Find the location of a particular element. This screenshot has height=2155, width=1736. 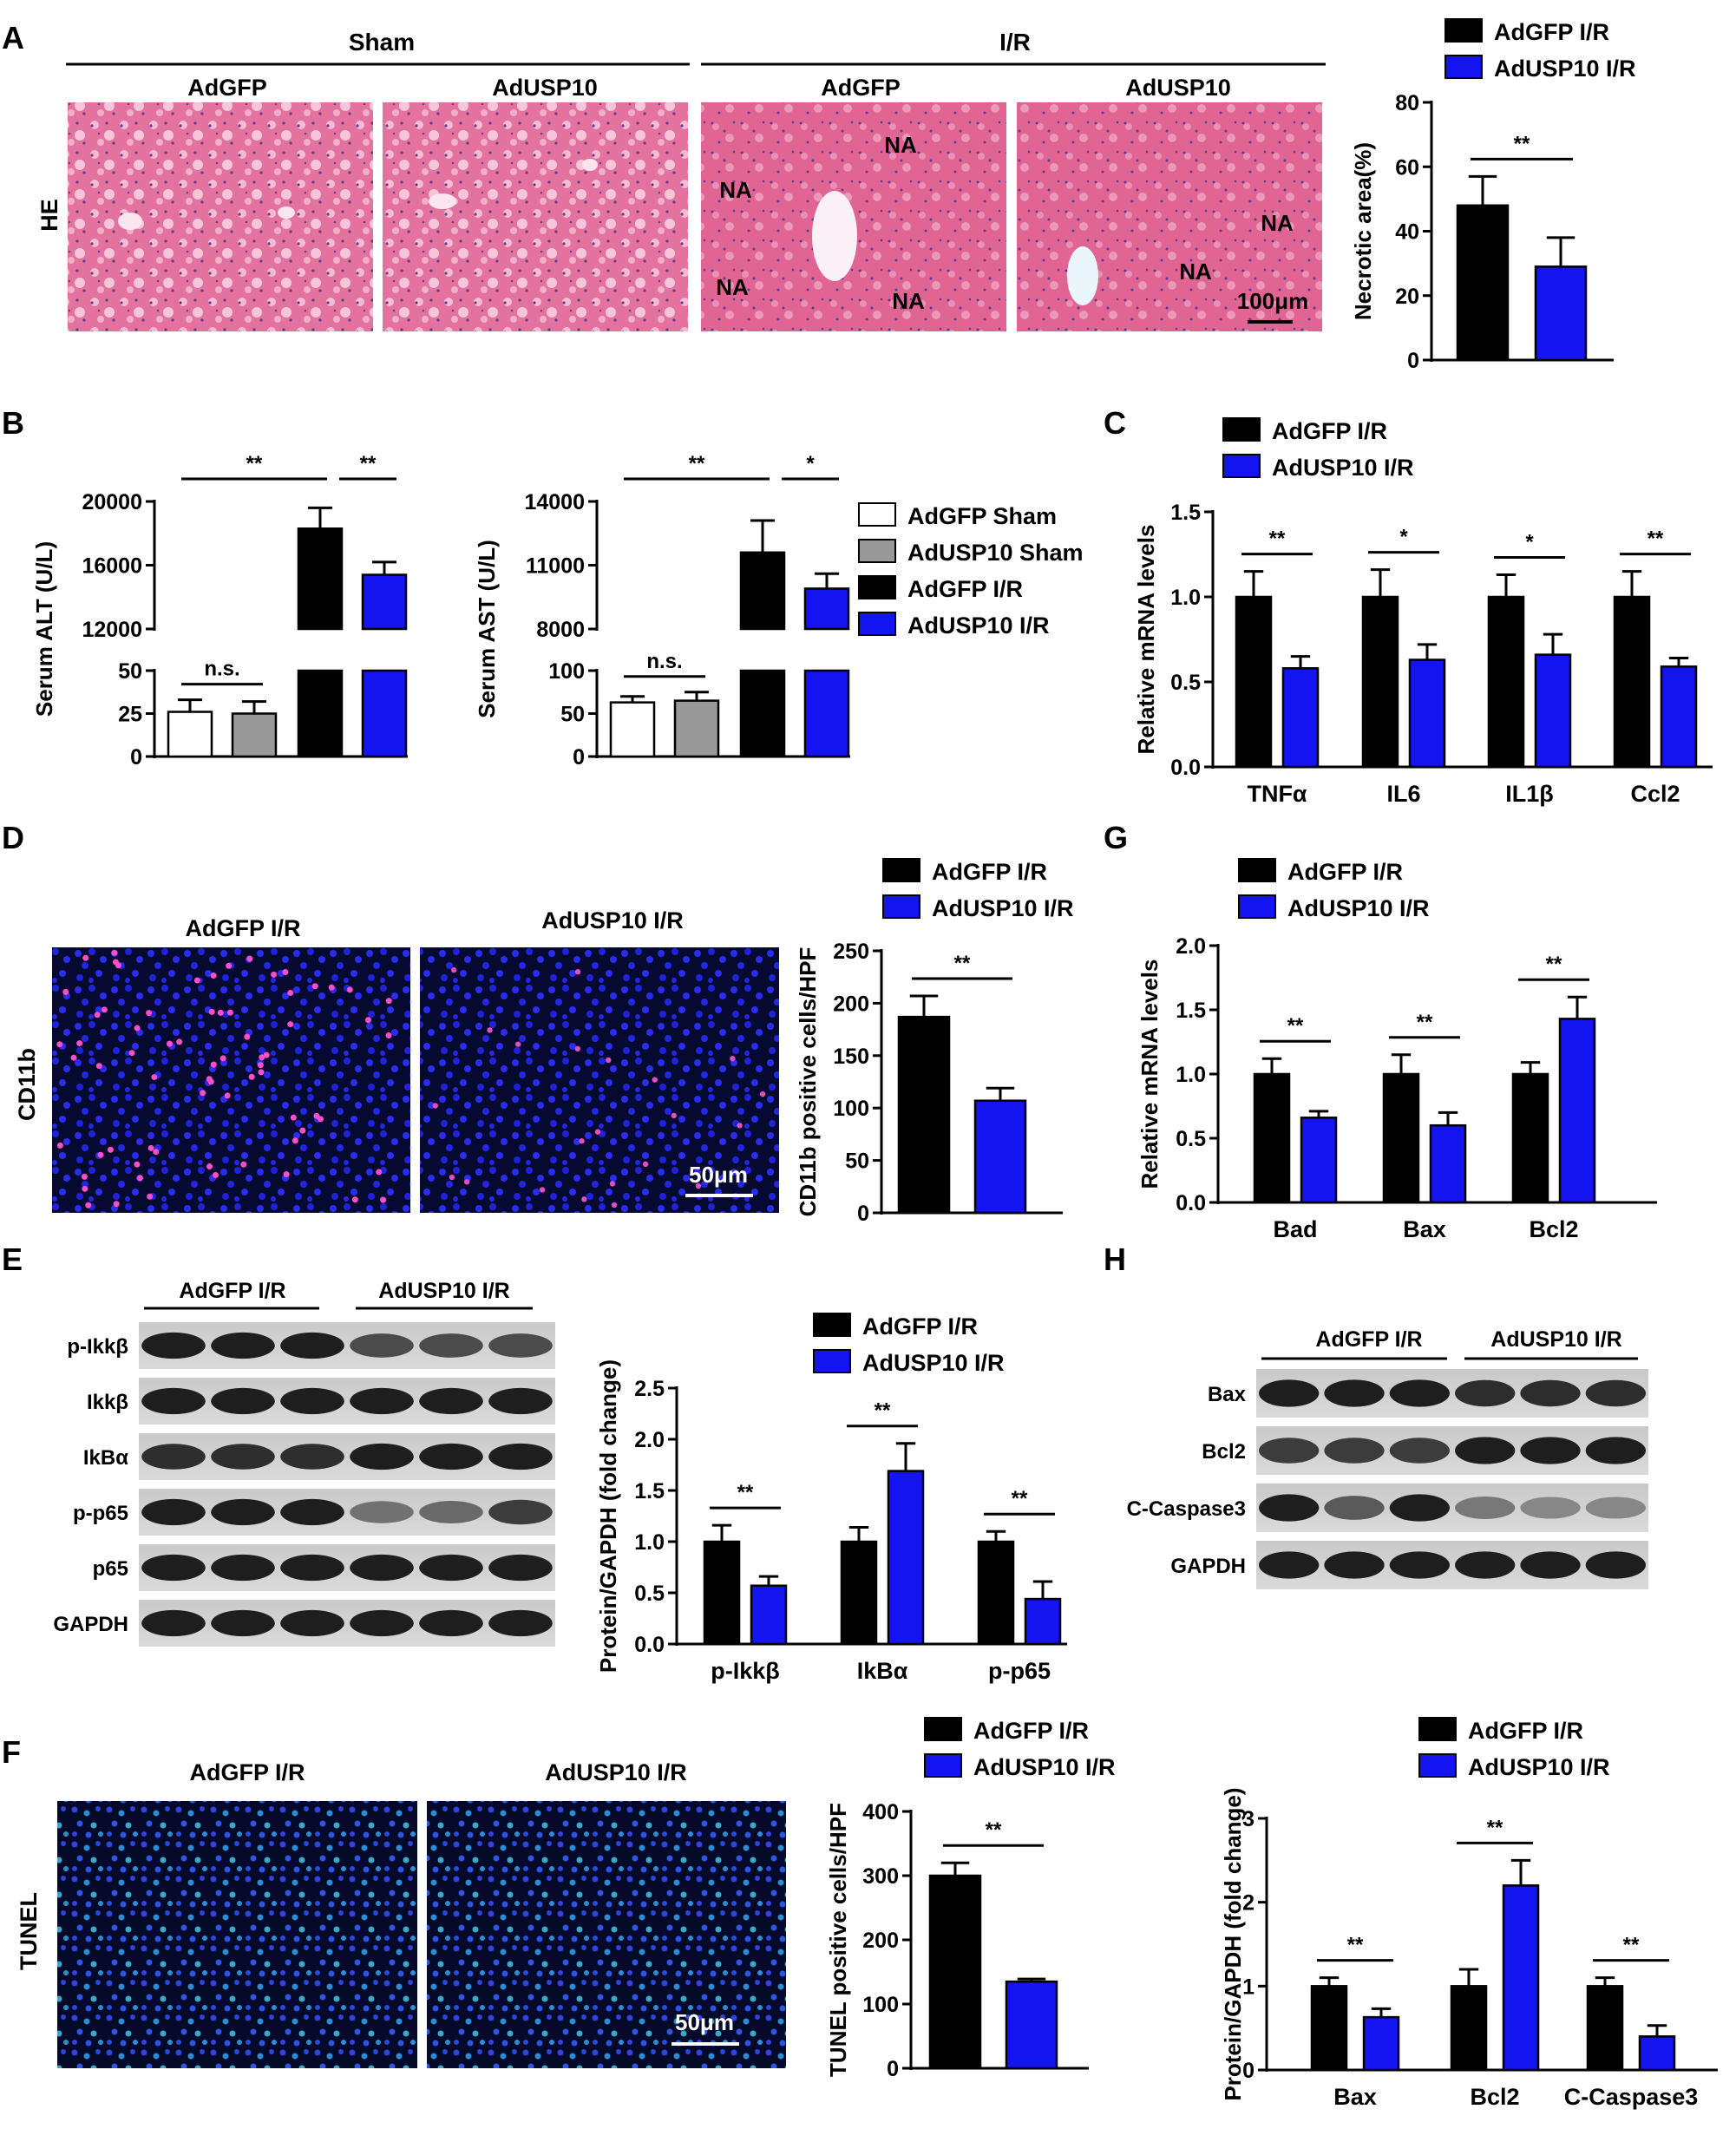

blot-row-label: Bax is located at coordinates (1227, 1394).